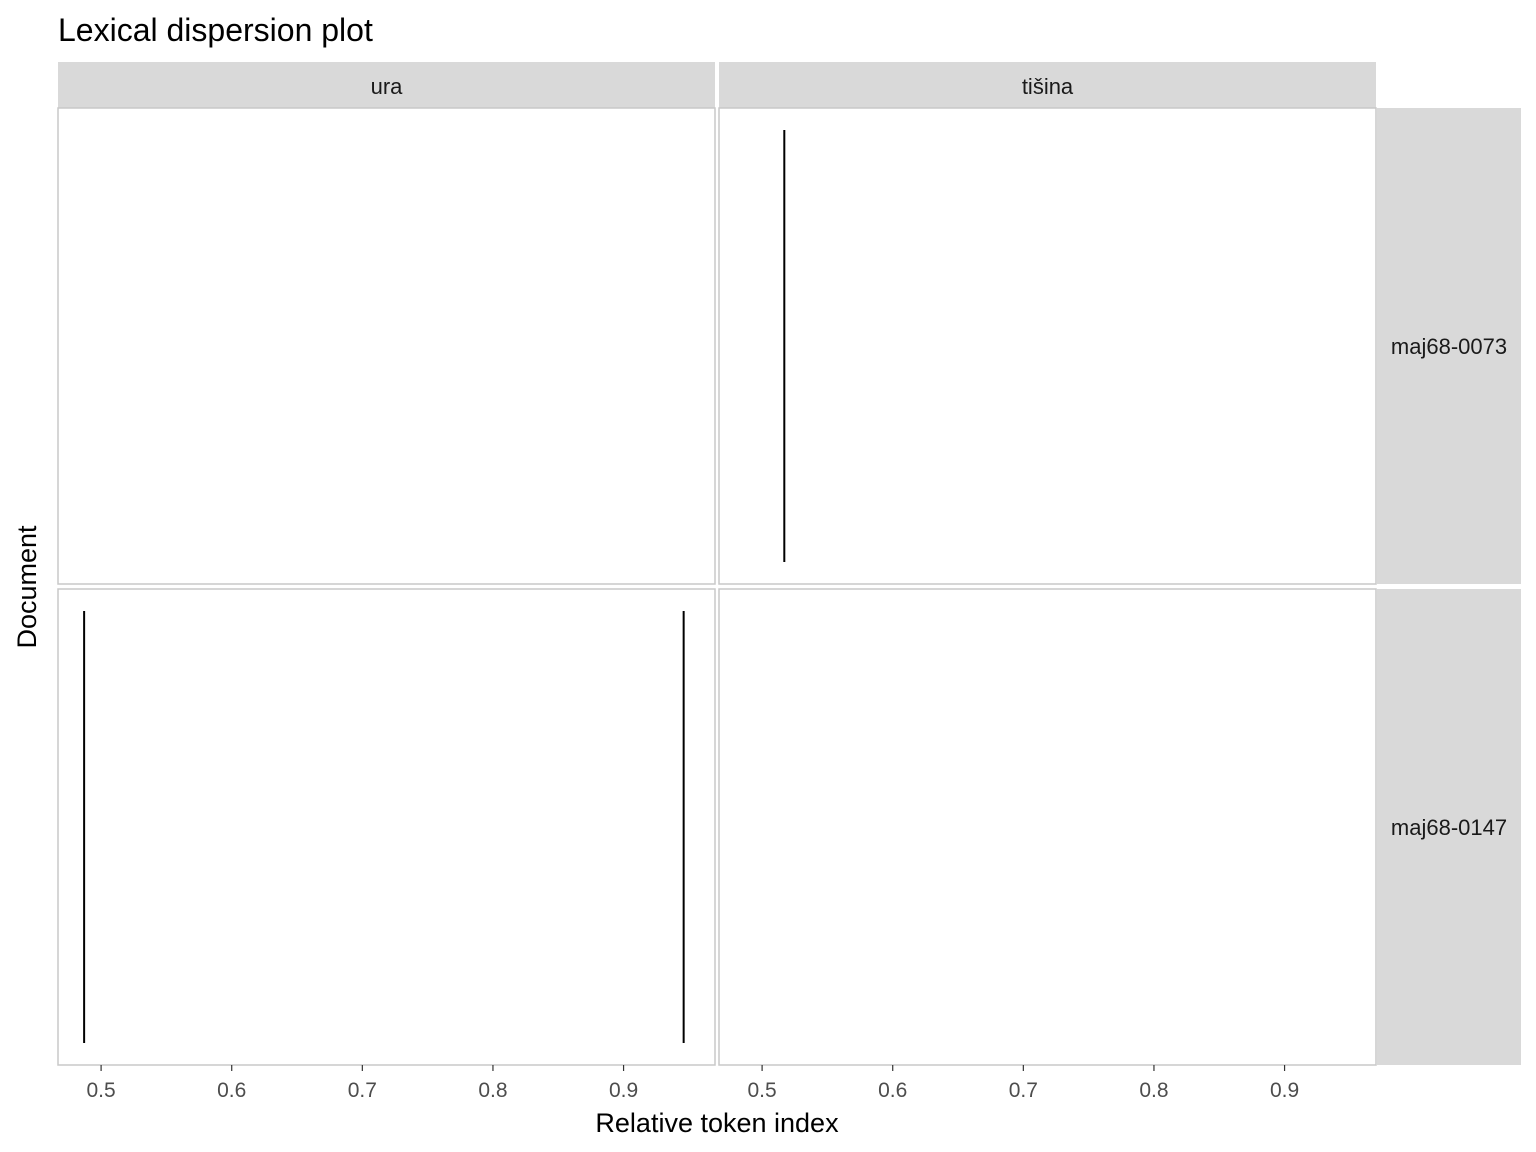 The height and width of the screenshot is (1152, 1536). Describe the element at coordinates (27, 587) in the screenshot. I see `y-axis-title: Document` at that location.